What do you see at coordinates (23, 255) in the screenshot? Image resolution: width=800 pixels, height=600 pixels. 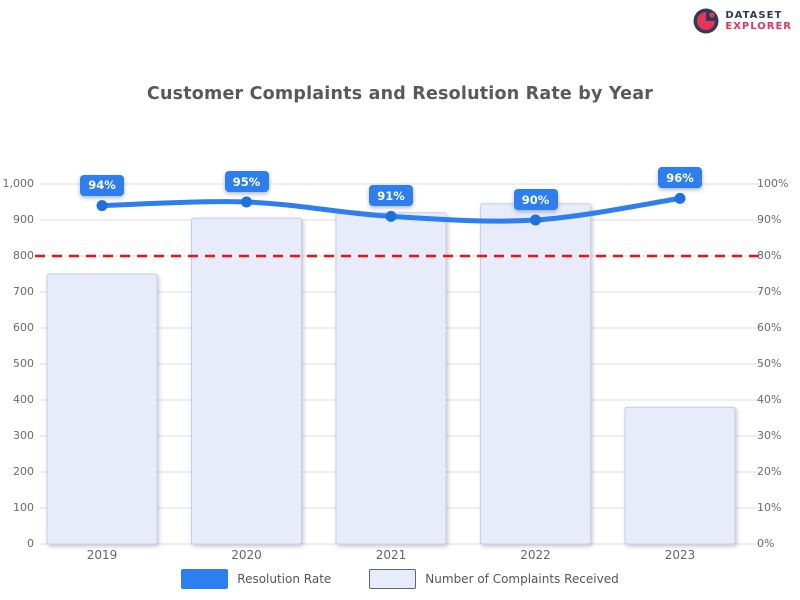 I see `y-axis-left-tick-label: 800` at bounding box center [23, 255].